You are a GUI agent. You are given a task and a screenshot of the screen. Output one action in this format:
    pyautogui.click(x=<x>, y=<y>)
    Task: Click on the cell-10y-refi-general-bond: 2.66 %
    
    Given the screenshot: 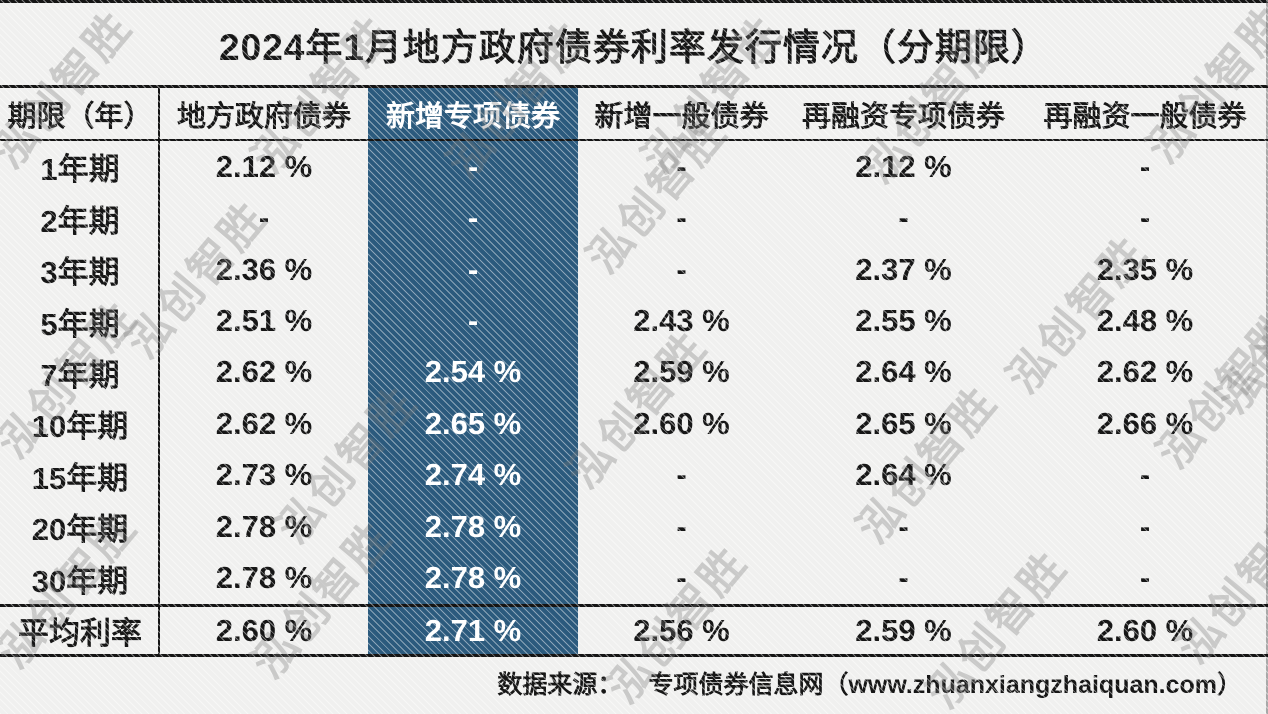 What is the action you would take?
    pyautogui.click(x=1145, y=423)
    